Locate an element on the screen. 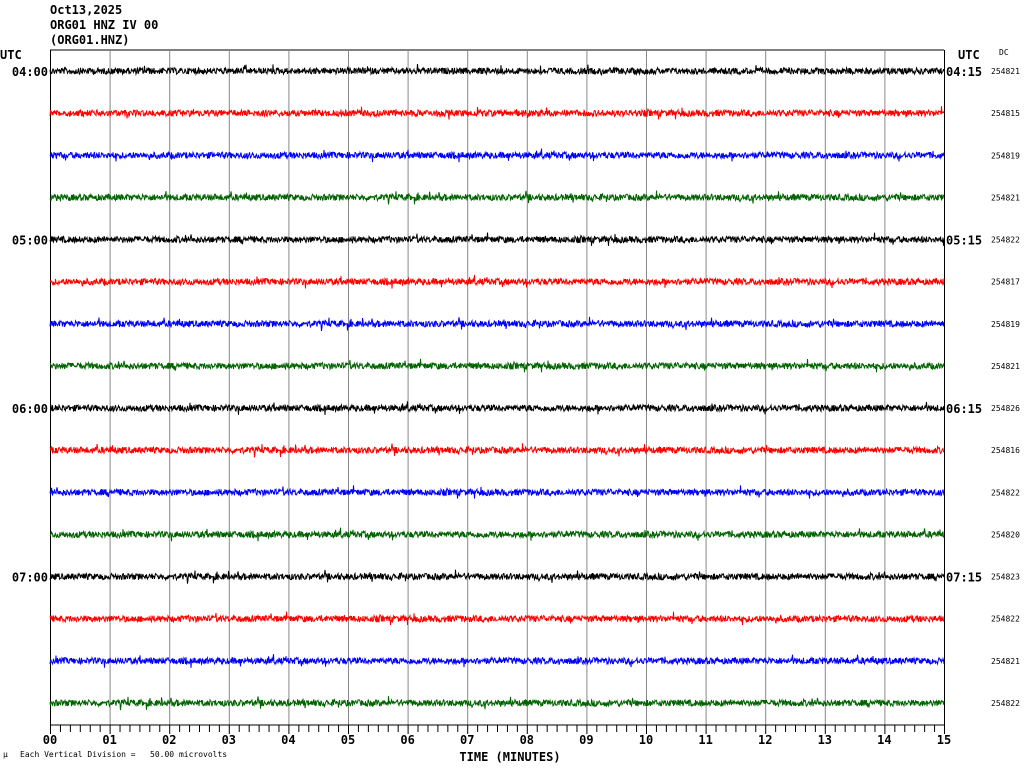  dc-value: 254817 is located at coordinates (1005, 282).